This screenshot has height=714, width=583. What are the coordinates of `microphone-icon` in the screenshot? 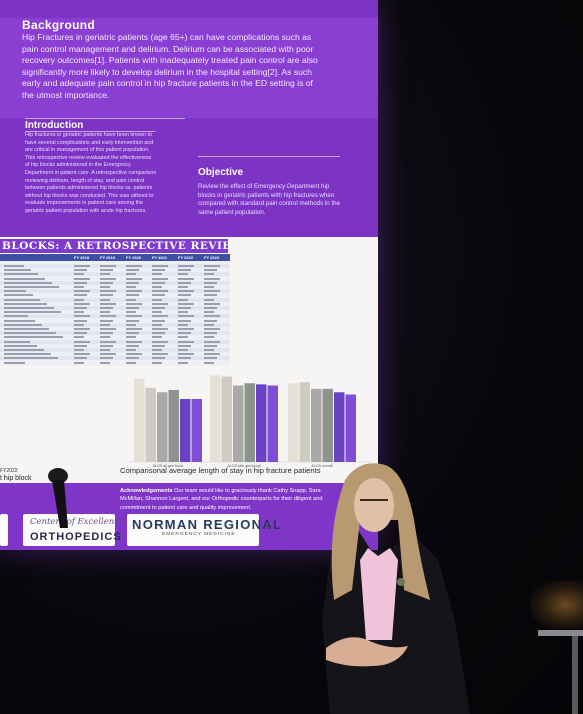 It's located at (58, 498).